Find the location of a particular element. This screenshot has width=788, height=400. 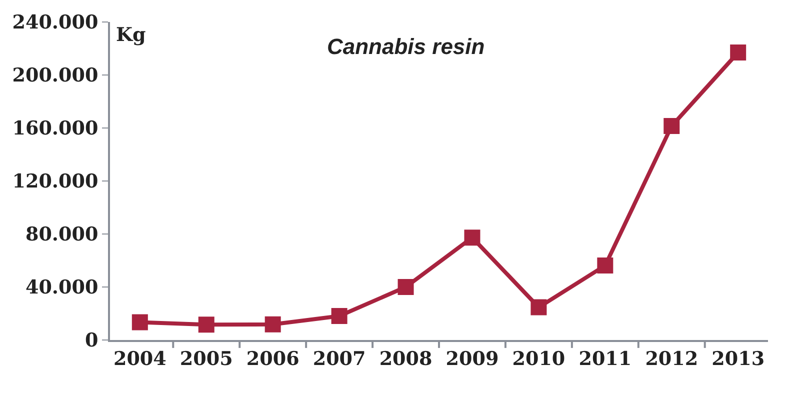

y-tick-label: 120.000 is located at coordinates (55, 181).